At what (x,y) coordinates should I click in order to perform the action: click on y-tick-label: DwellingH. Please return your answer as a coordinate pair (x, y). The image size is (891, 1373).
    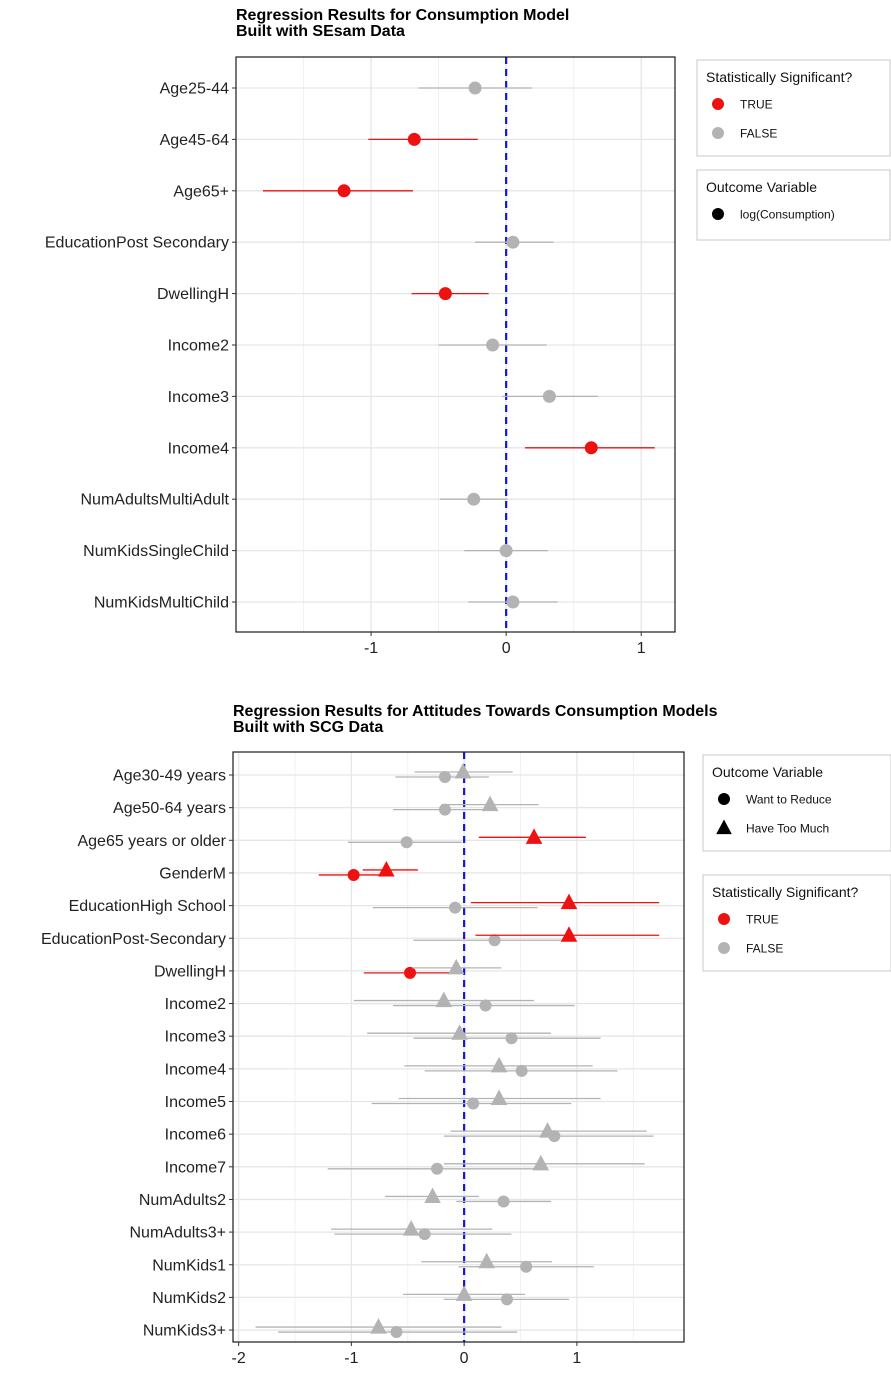
    Looking at the image, I should click on (193, 294).